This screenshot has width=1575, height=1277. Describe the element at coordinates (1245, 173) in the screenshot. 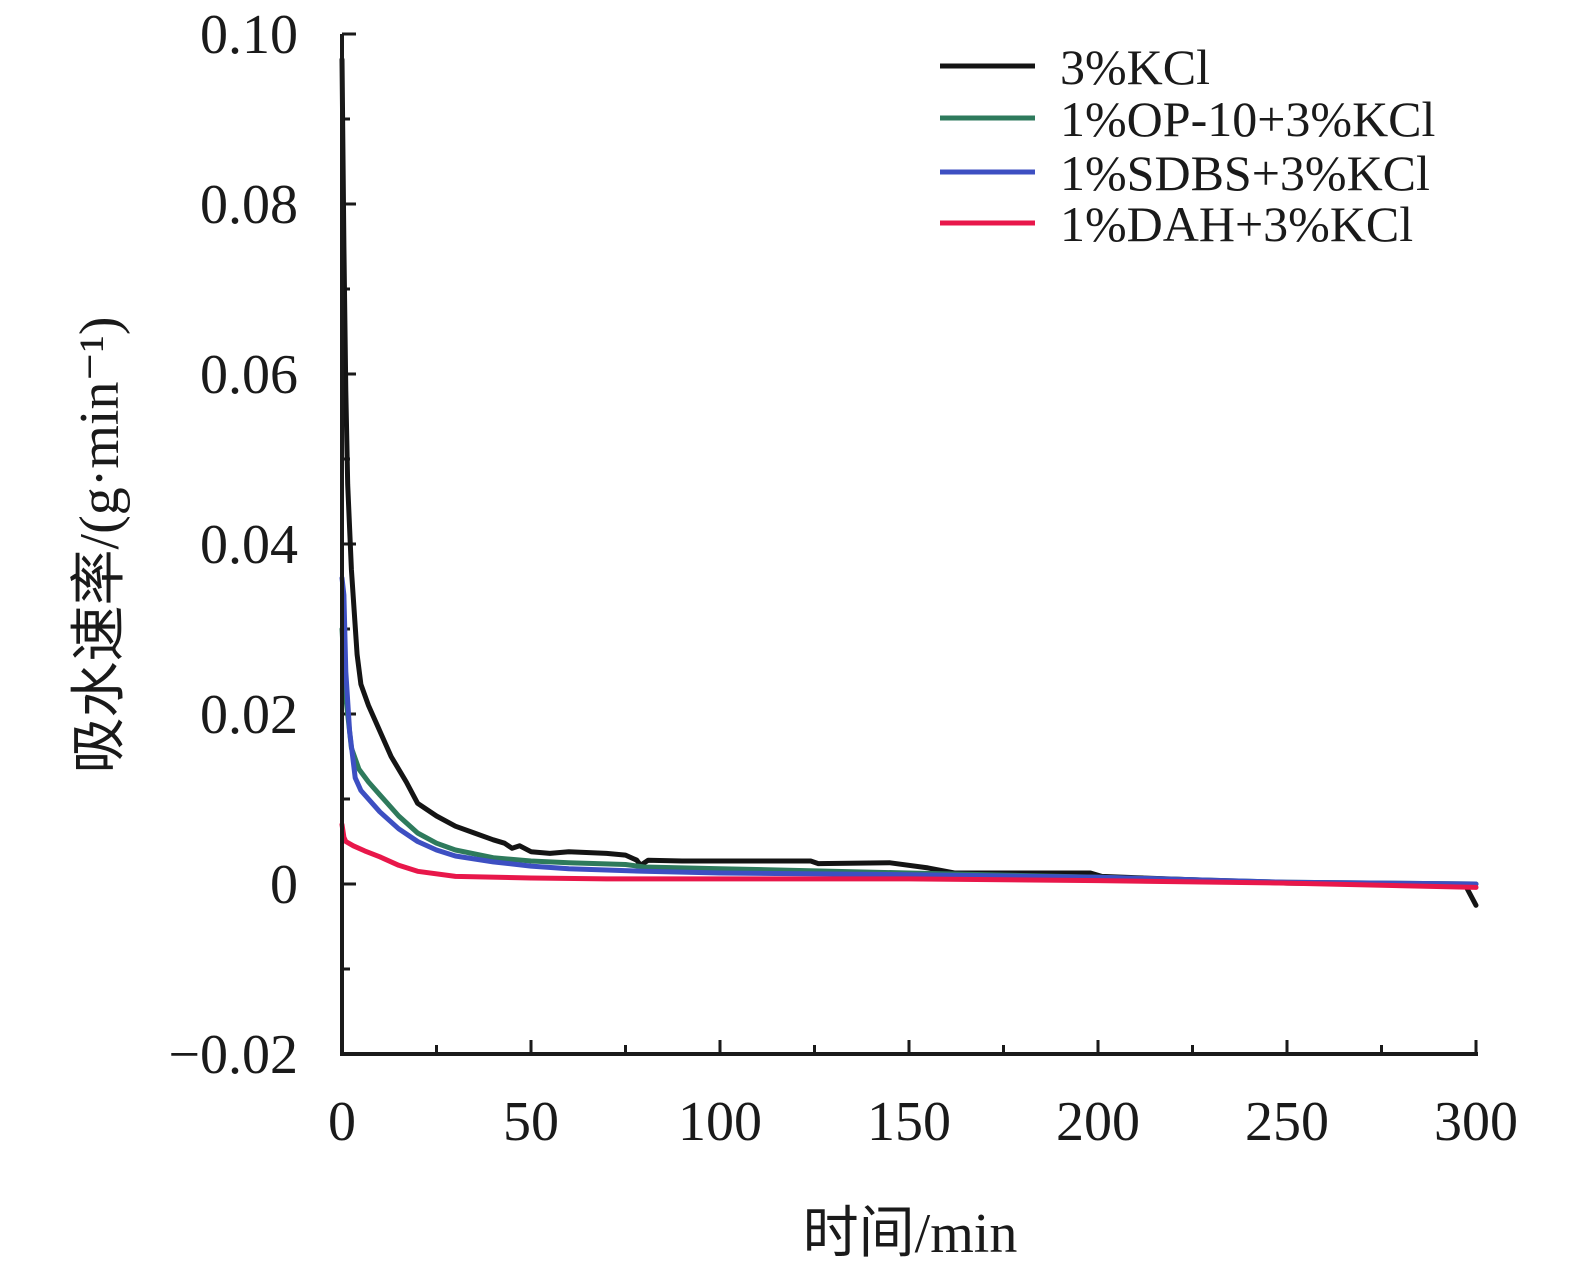

I see `legend-label: 1%SDBS+3%KCl` at that location.